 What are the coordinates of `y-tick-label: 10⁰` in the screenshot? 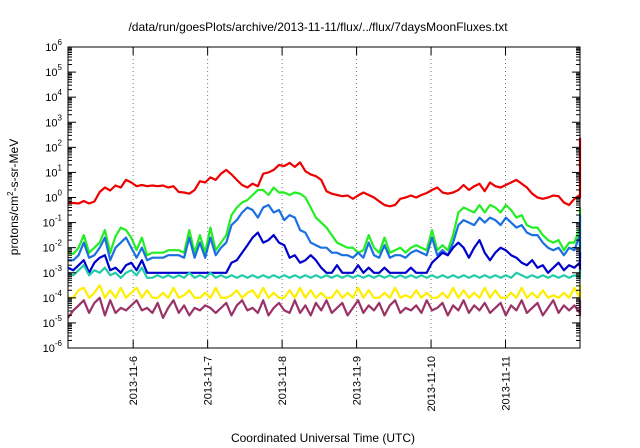 It's located at (53, 197).